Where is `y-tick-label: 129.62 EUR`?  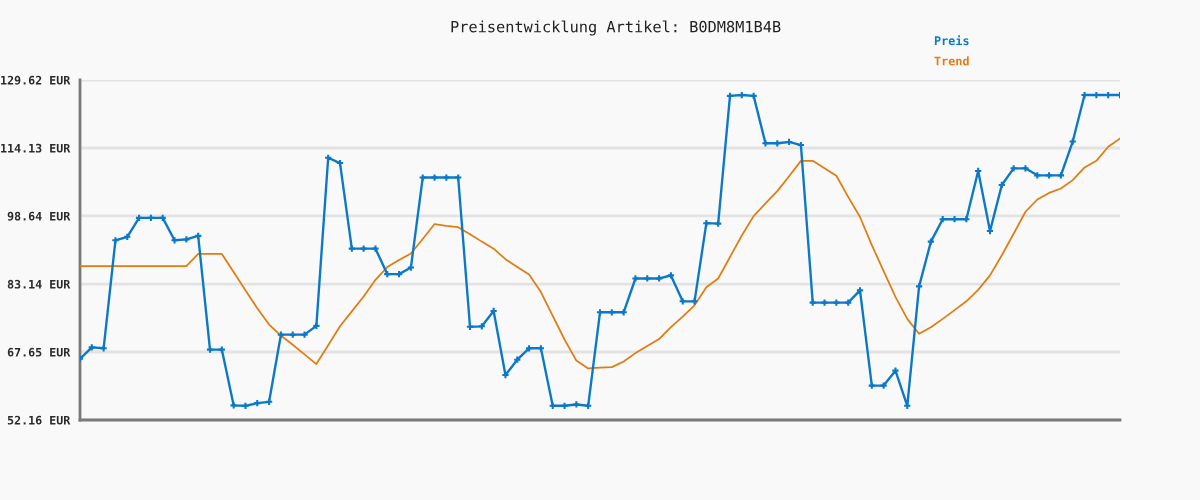 y-tick-label: 129.62 EUR is located at coordinates (36, 80).